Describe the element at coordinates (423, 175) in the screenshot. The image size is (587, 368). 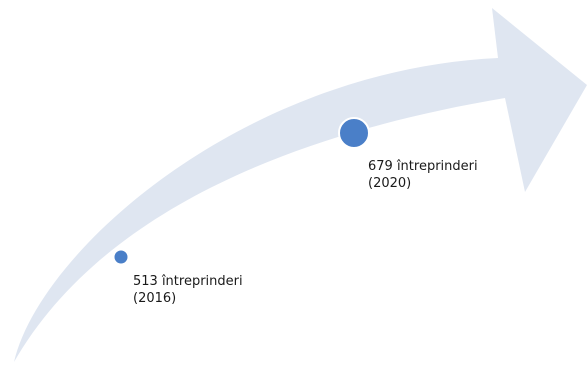
I see `milestone-2020-label: 679 întreprinderi (2020)` at that location.